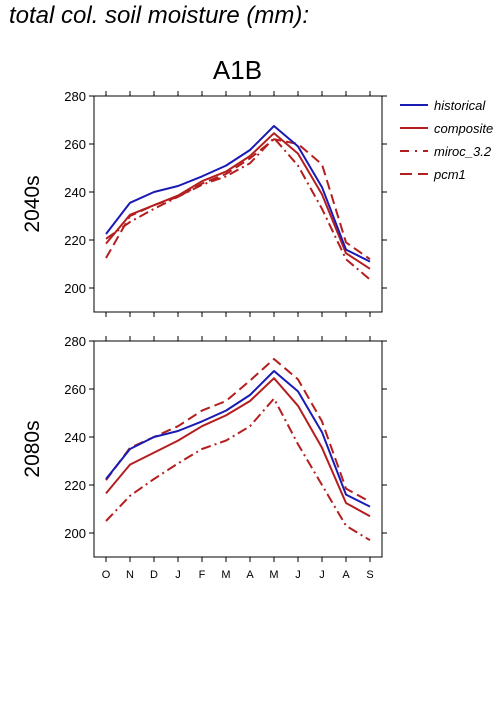 The height and width of the screenshot is (709, 501). I want to click on row-label: 2040s, so click(32, 203).